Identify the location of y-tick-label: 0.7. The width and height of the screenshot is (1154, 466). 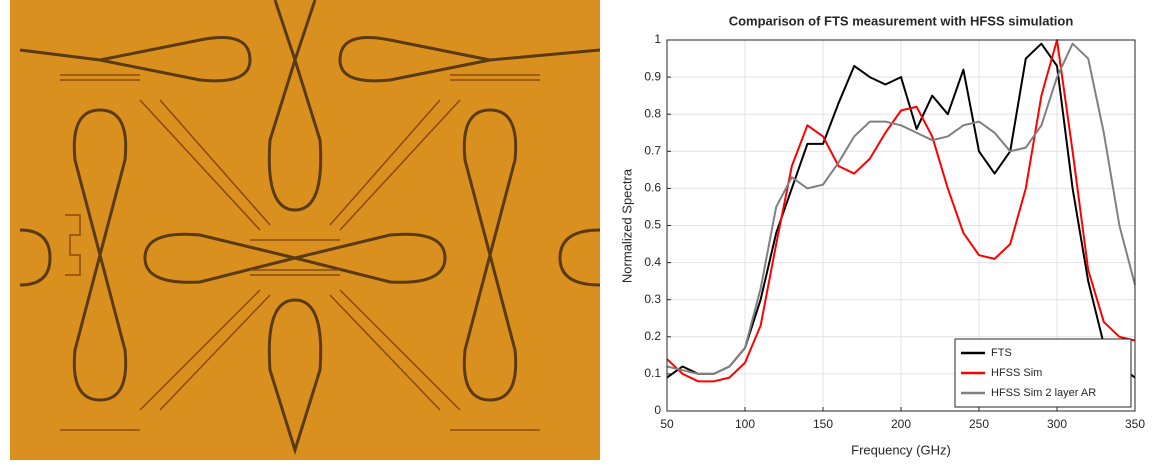
(652, 150).